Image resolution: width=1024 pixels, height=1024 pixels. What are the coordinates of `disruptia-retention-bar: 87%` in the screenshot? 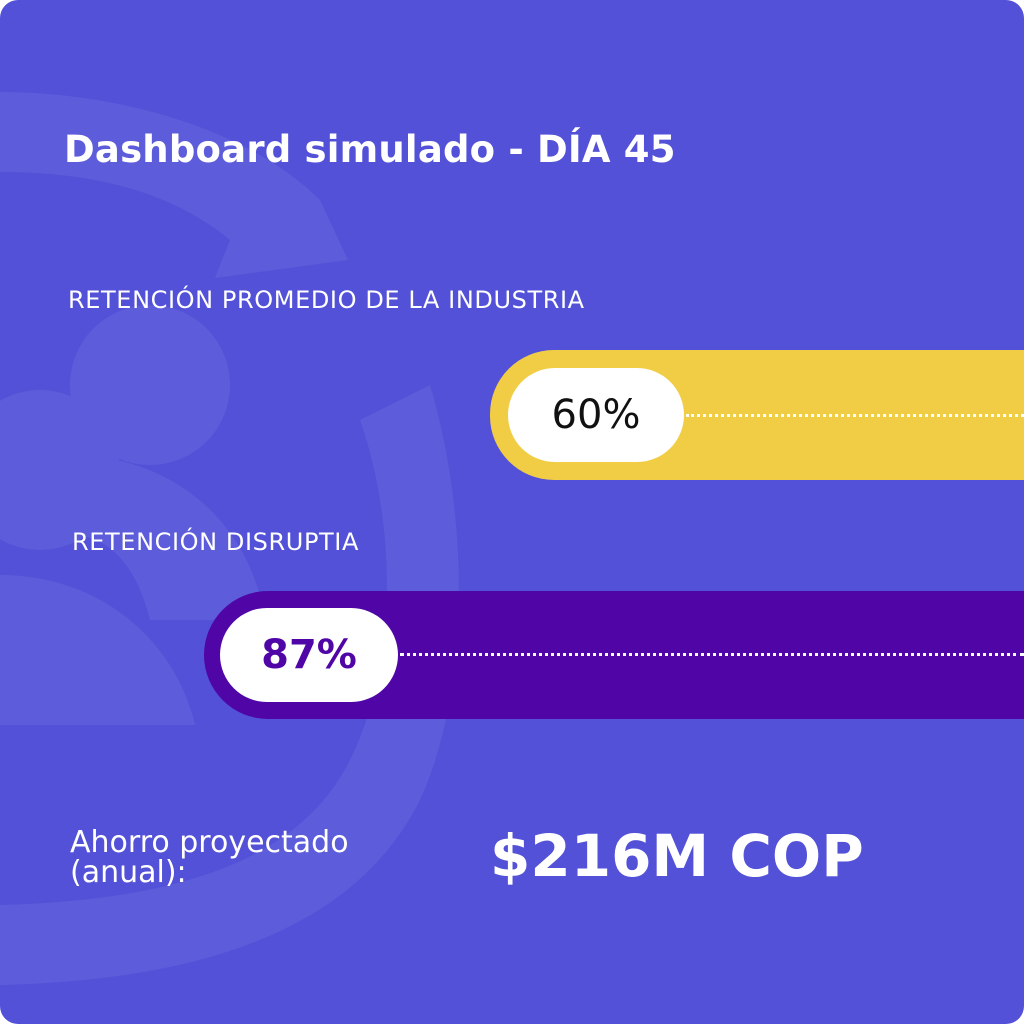 It's located at (614, 655).